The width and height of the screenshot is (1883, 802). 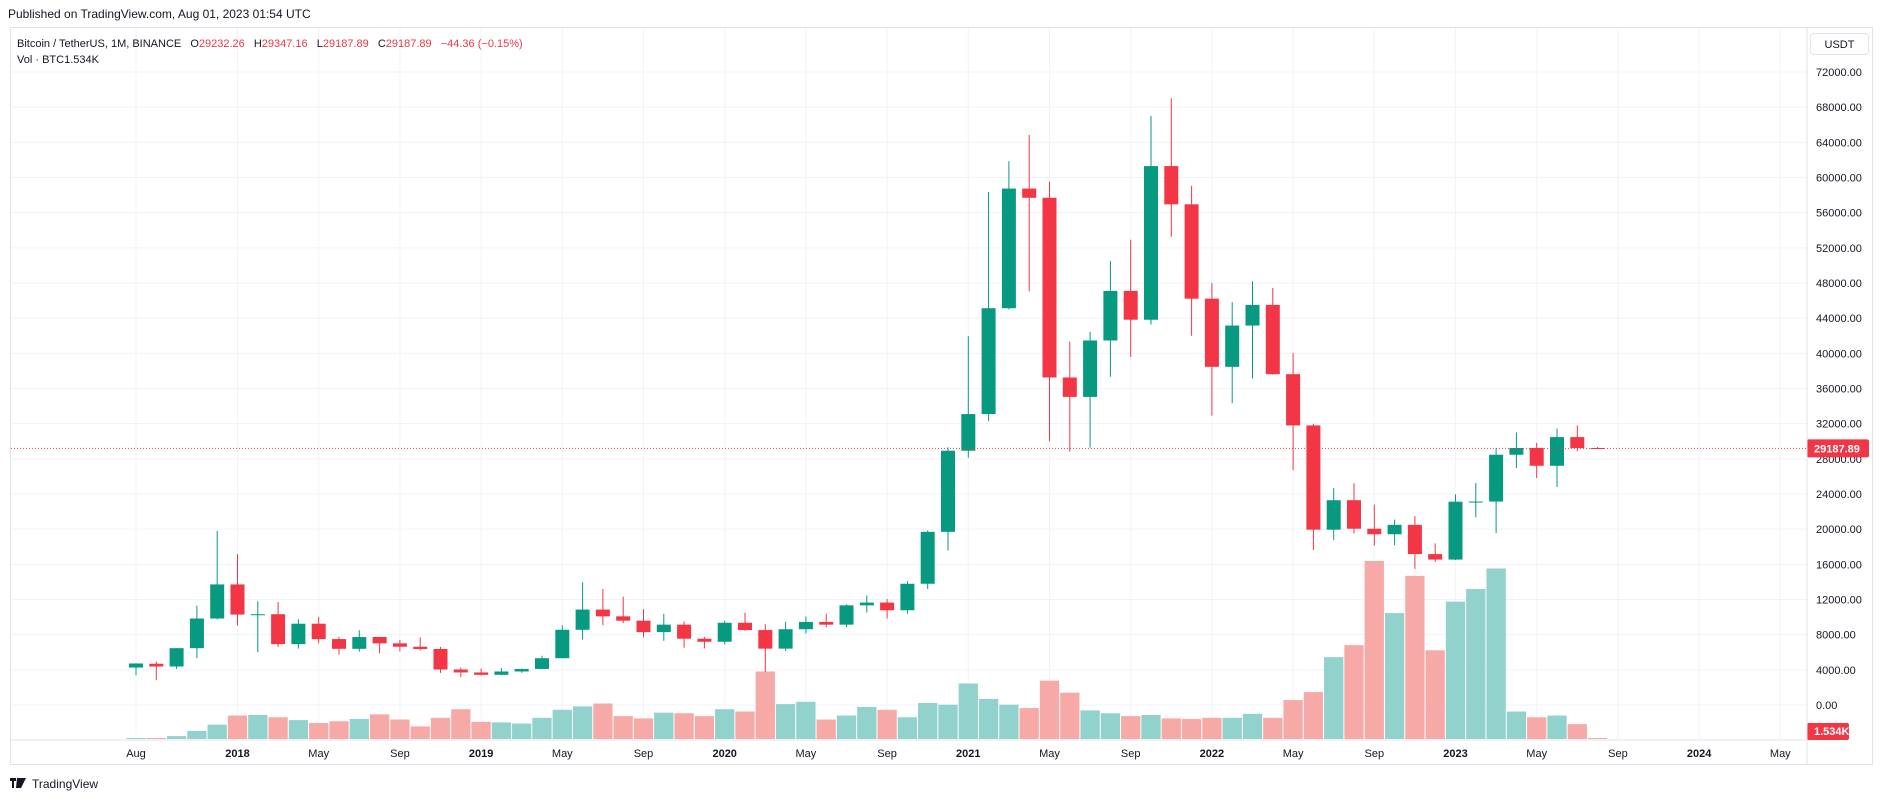 I want to click on low-label: L, so click(x=319, y=44).